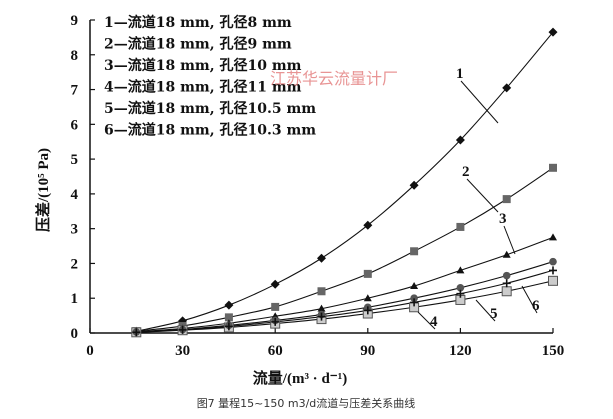  I want to click on x-tick-label: 90, so click(367, 351).